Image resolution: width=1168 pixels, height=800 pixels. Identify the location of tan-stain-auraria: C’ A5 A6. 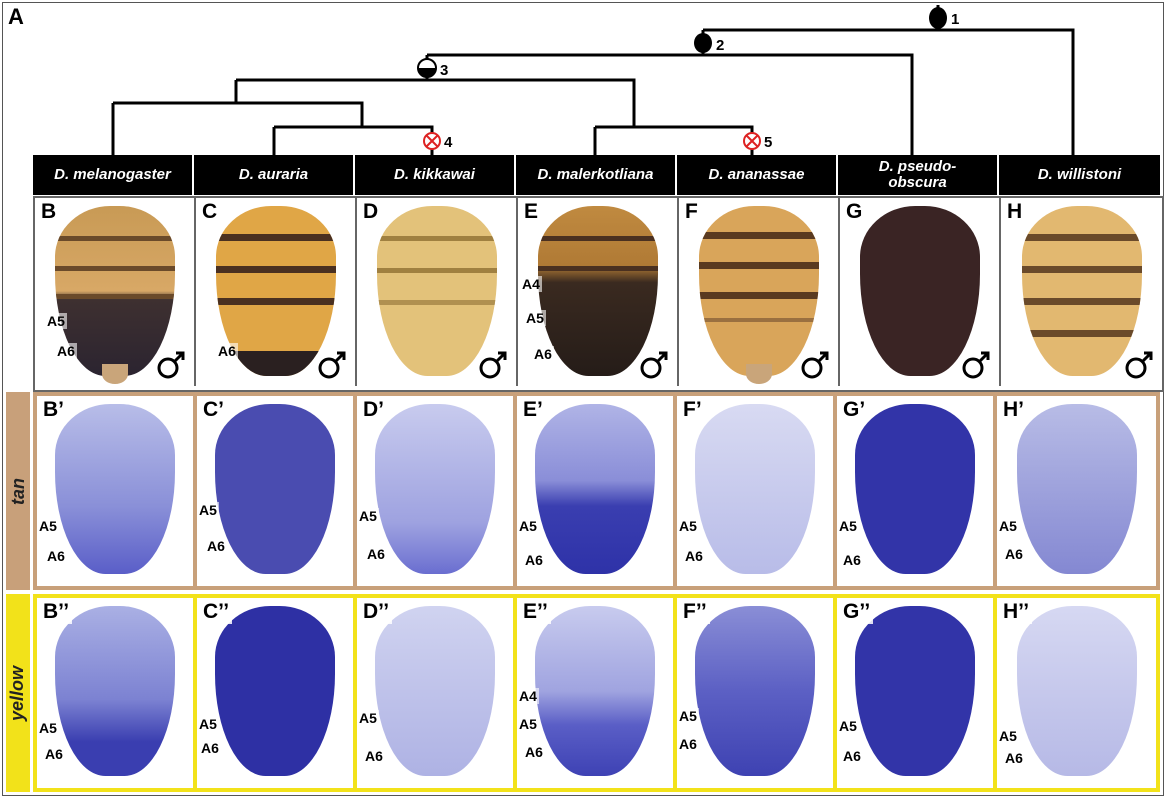
(276, 491).